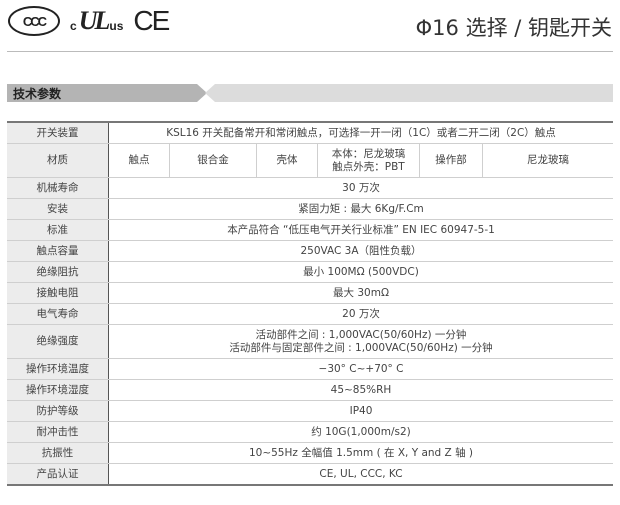 The image size is (620, 505). What do you see at coordinates (151, 20) in the screenshot?
I see `ce-logo: CE` at bounding box center [151, 20].